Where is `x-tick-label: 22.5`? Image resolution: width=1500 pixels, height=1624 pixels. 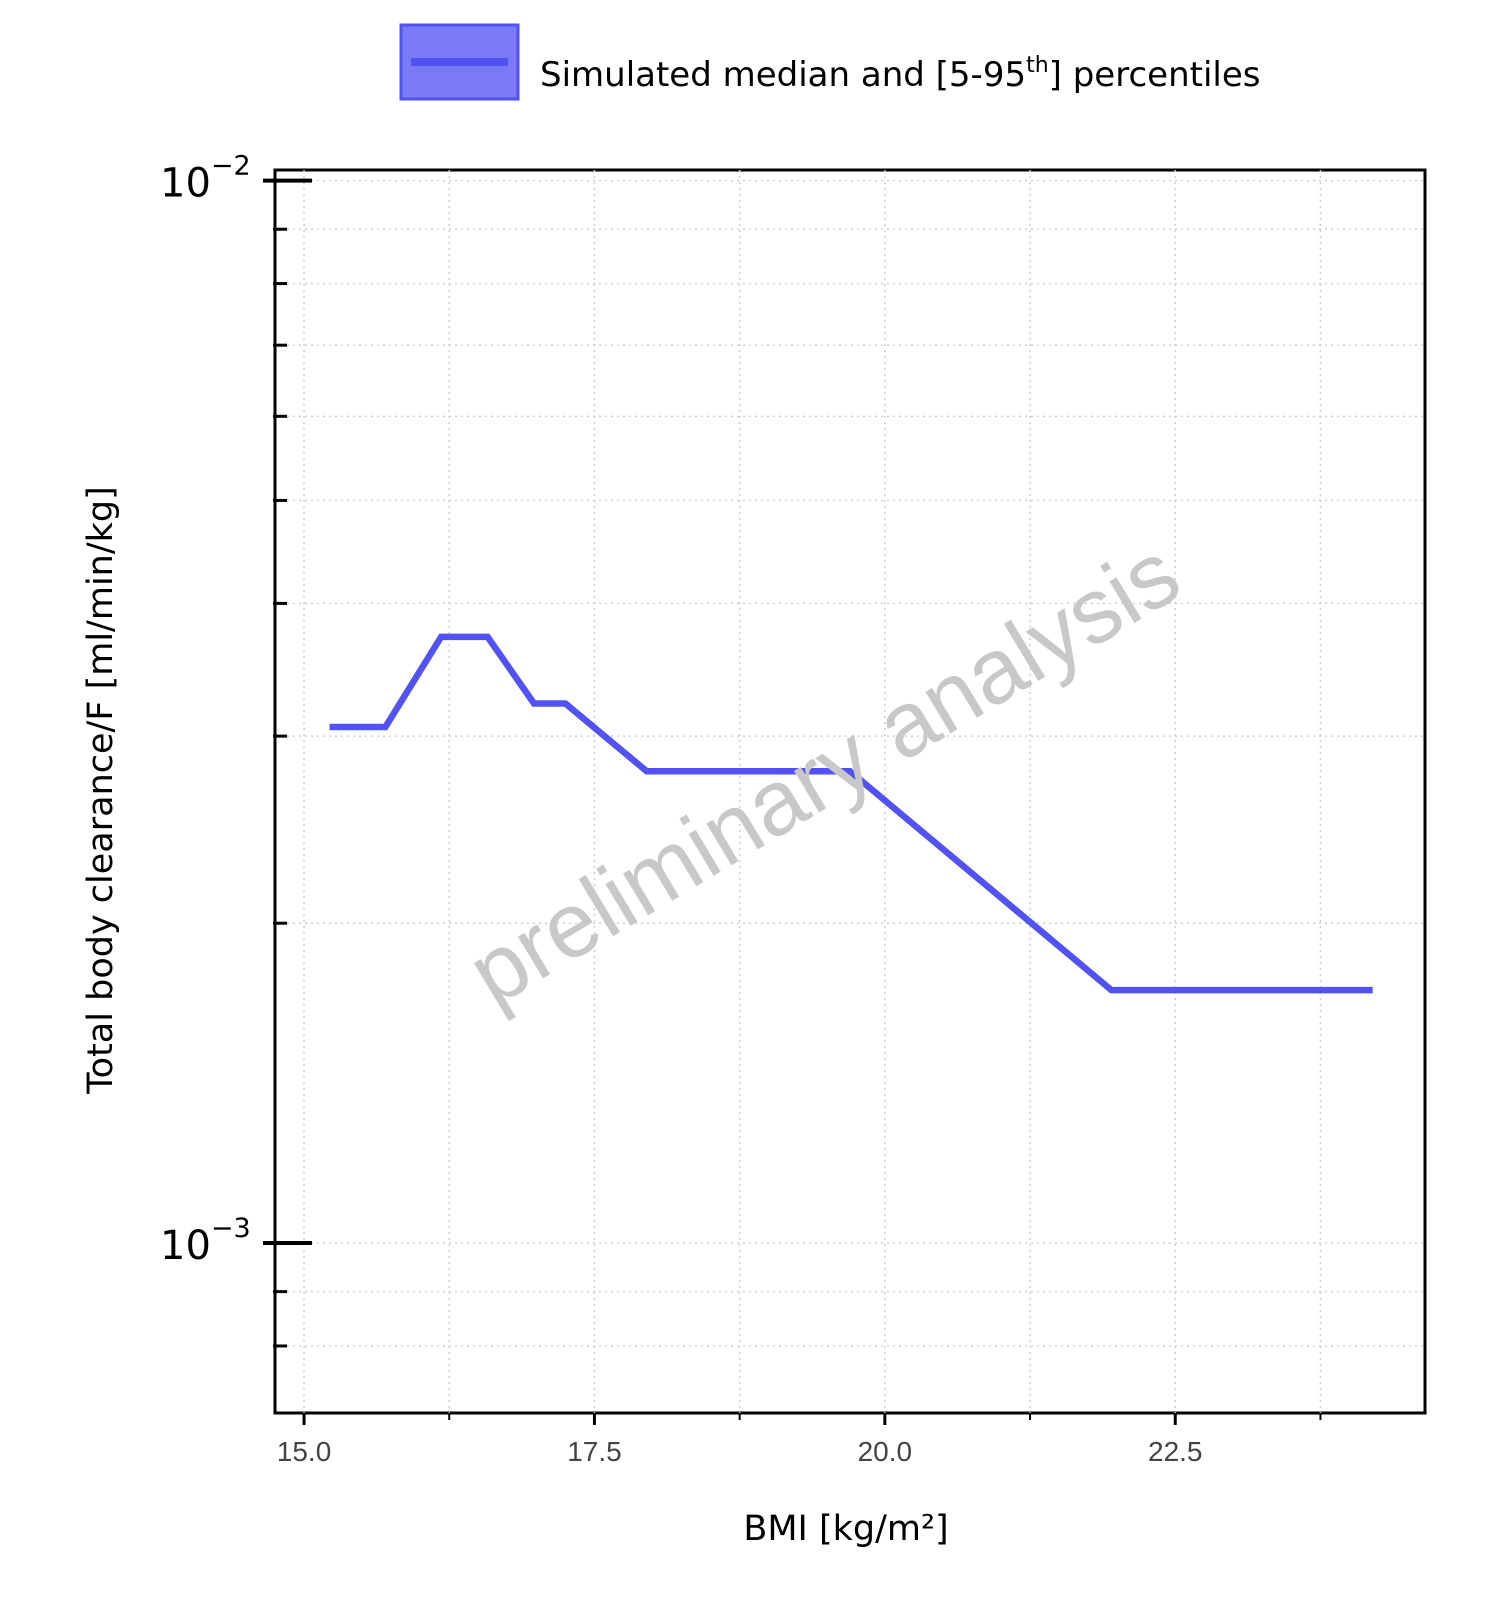 x-tick-label: 22.5 is located at coordinates (1175, 1451).